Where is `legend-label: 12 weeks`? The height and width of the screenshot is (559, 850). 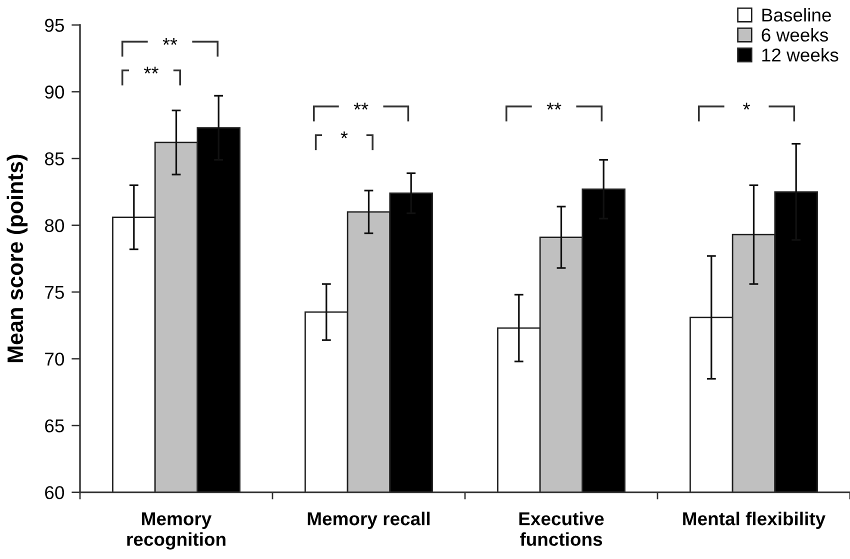
legend-label: 12 weeks is located at coordinates (800, 55).